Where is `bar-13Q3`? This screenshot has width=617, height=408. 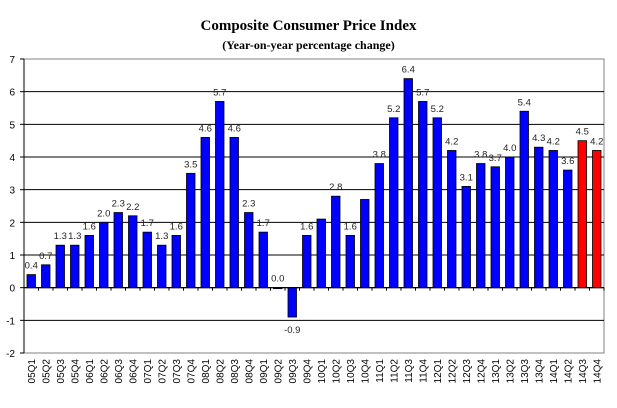 bar-13Q3 is located at coordinates (524, 199).